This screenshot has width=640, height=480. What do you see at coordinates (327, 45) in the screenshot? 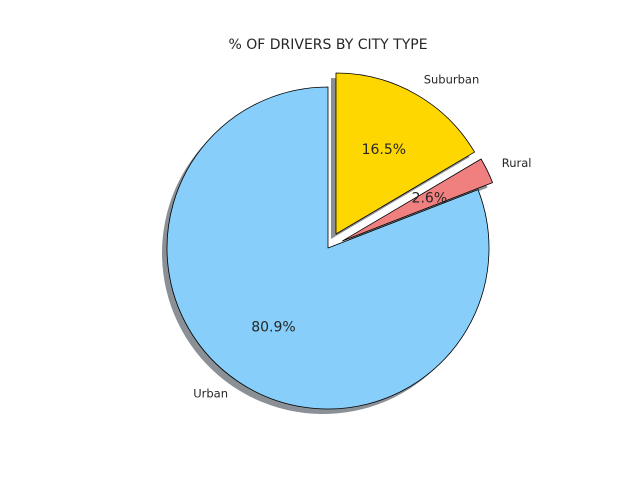
I see `chart-title: % OF DRIVERS BY CITY TYPE` at bounding box center [327, 45].